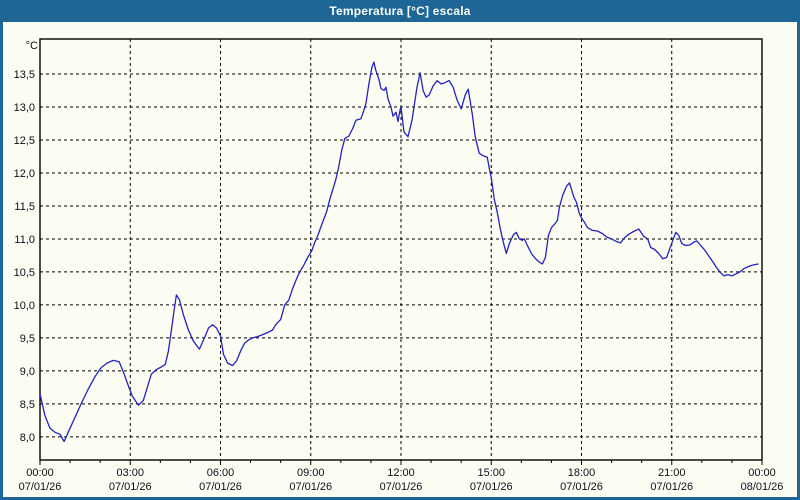 This screenshot has width=800, height=500. I want to click on x-tick-date: 08/01/26, so click(762, 487).